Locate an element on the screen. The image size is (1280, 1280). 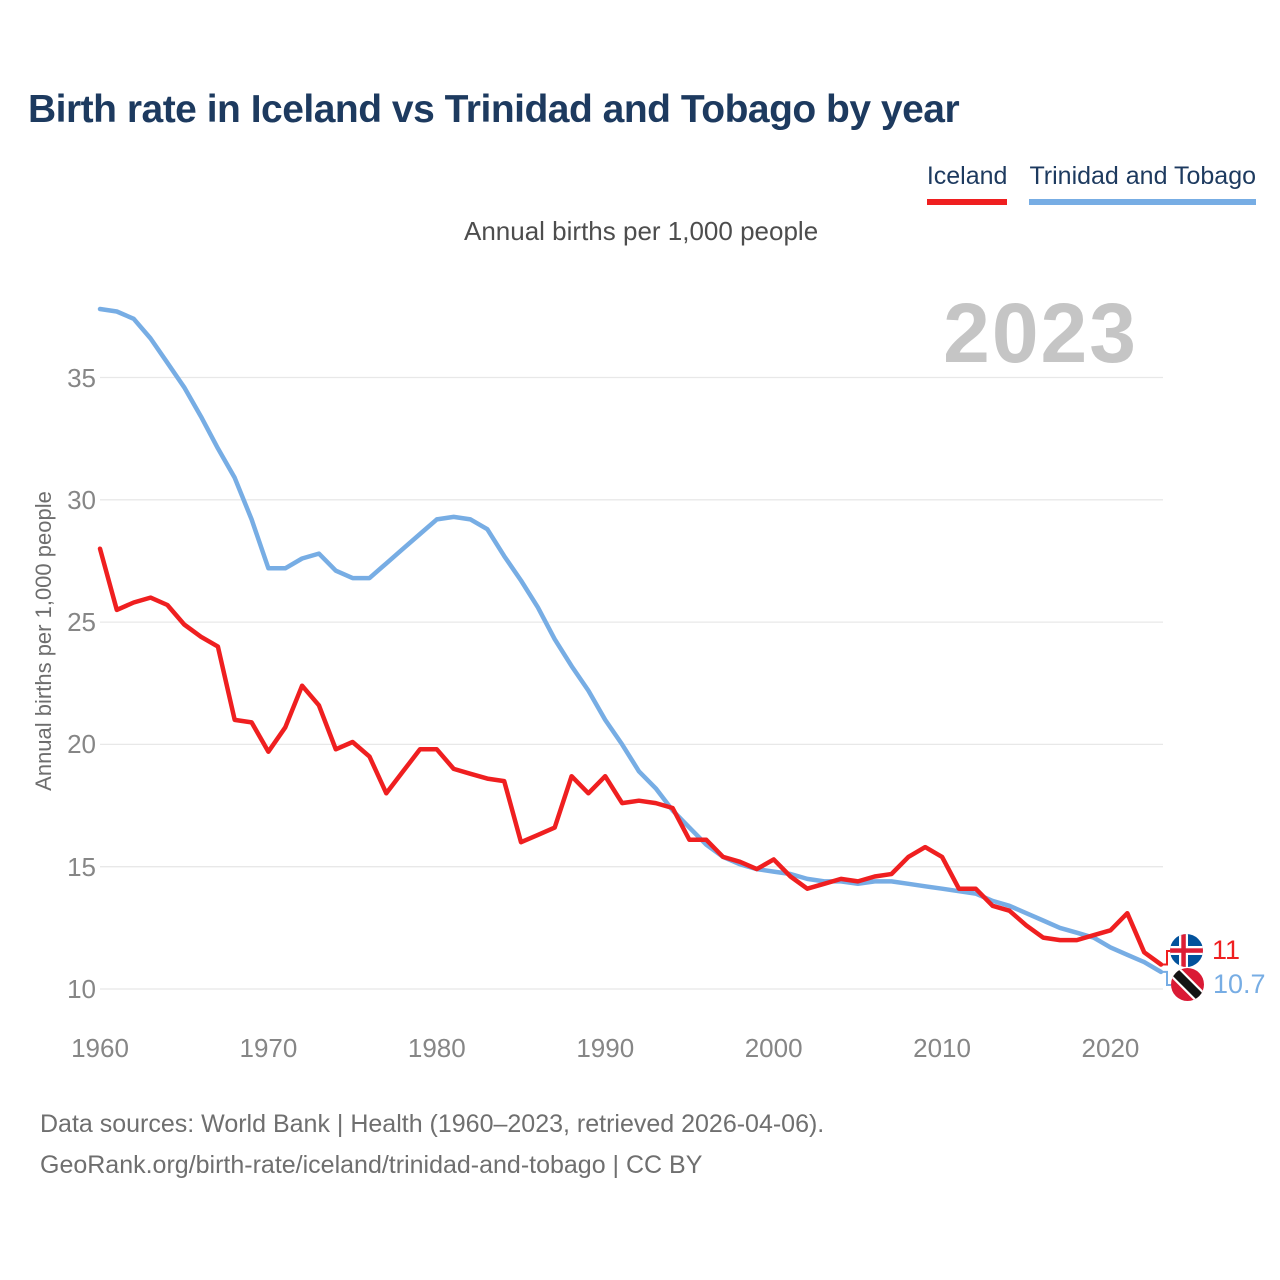
end-value-trinidad-tobago: 10.7 is located at coordinates (1239, 984).